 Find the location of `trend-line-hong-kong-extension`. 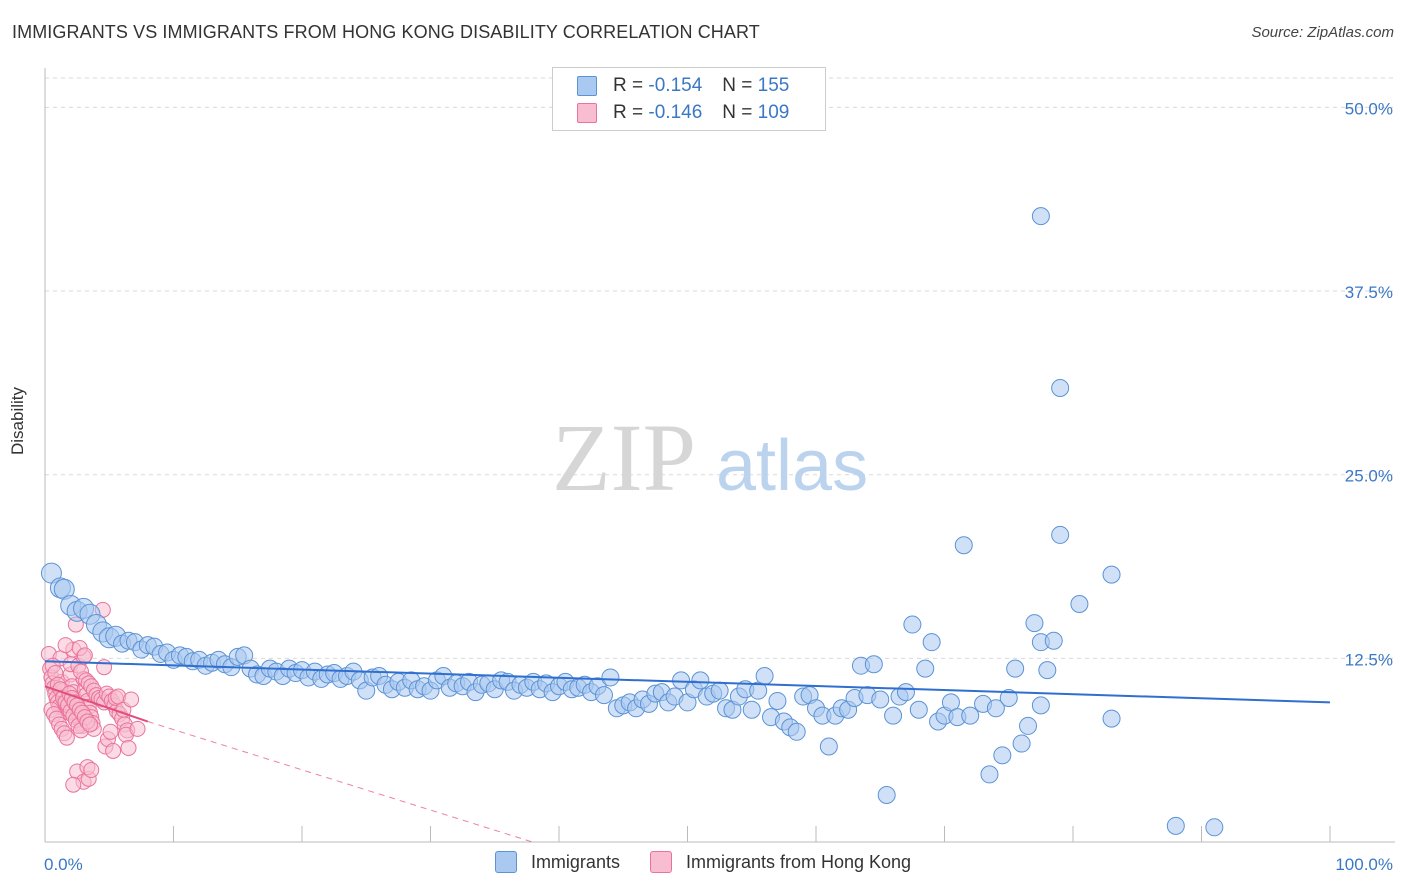

trend-line-hong-kong-extension is located at coordinates (340, 782).